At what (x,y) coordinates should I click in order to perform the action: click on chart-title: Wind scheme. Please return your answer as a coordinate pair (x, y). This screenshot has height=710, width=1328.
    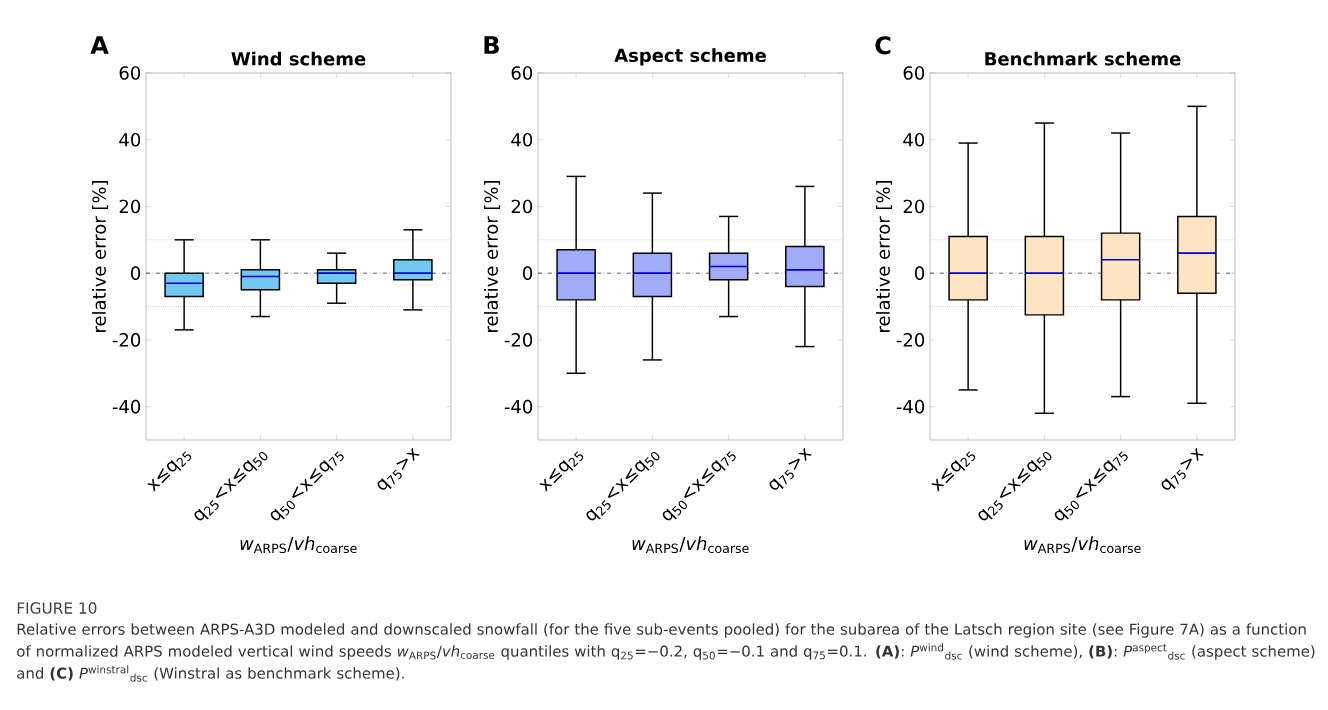
    Looking at the image, I should click on (298, 58).